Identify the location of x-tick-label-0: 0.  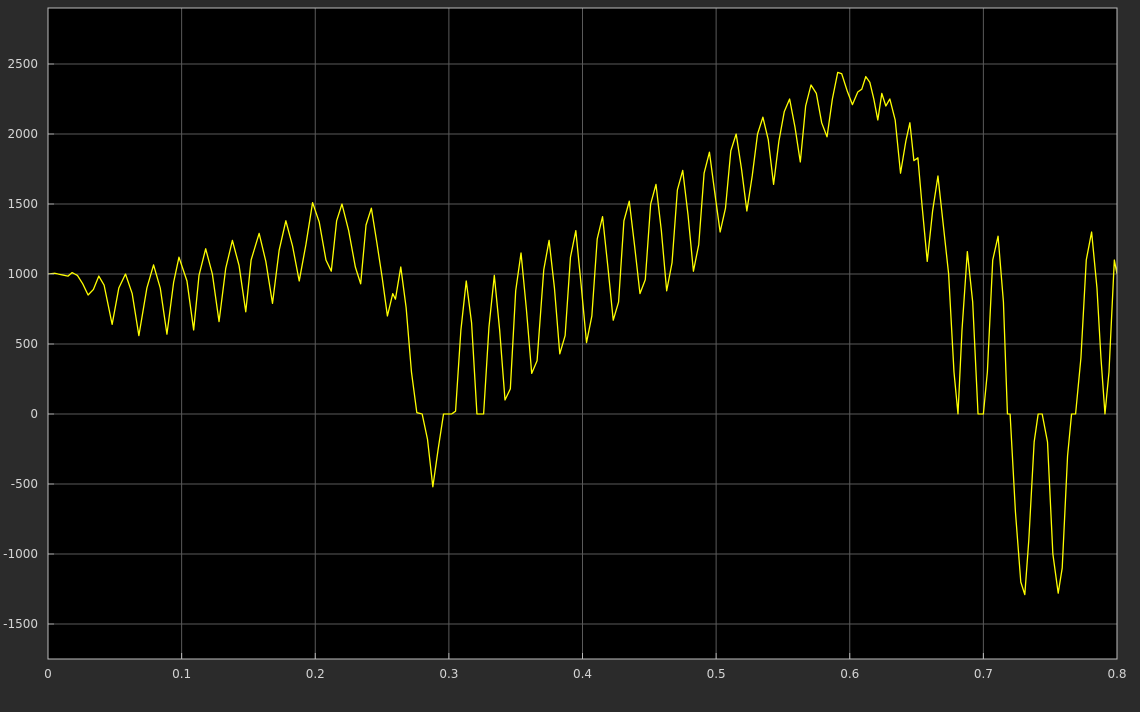
(48, 674).